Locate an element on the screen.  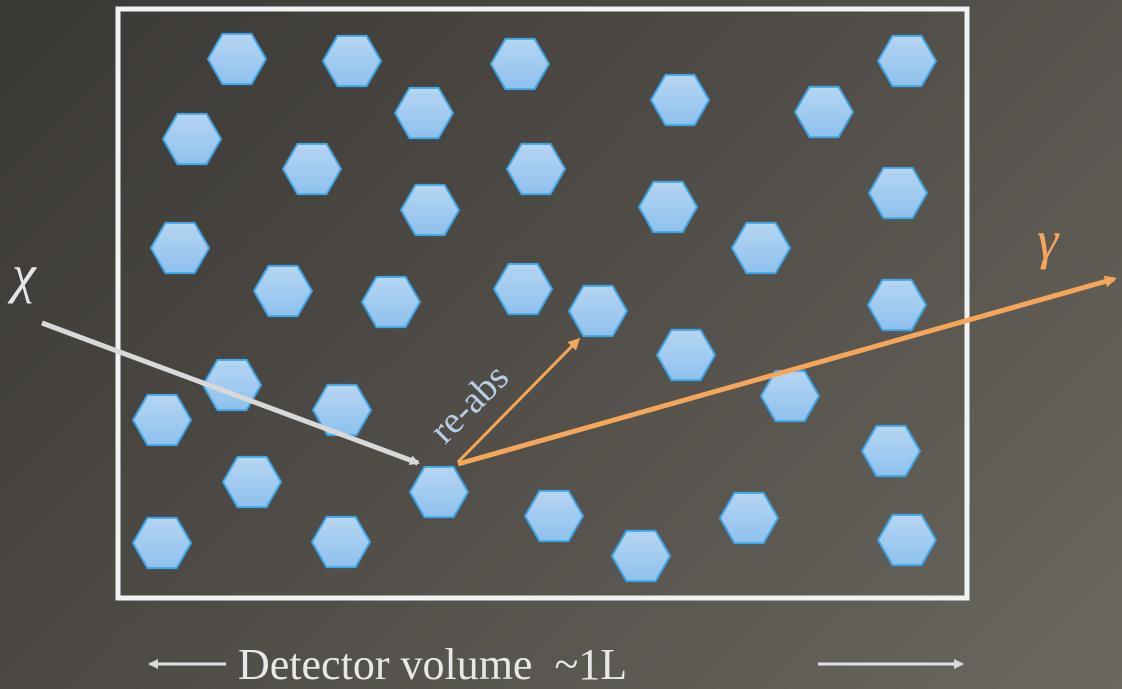
incoming-particle-path is located at coordinates (230, 393).